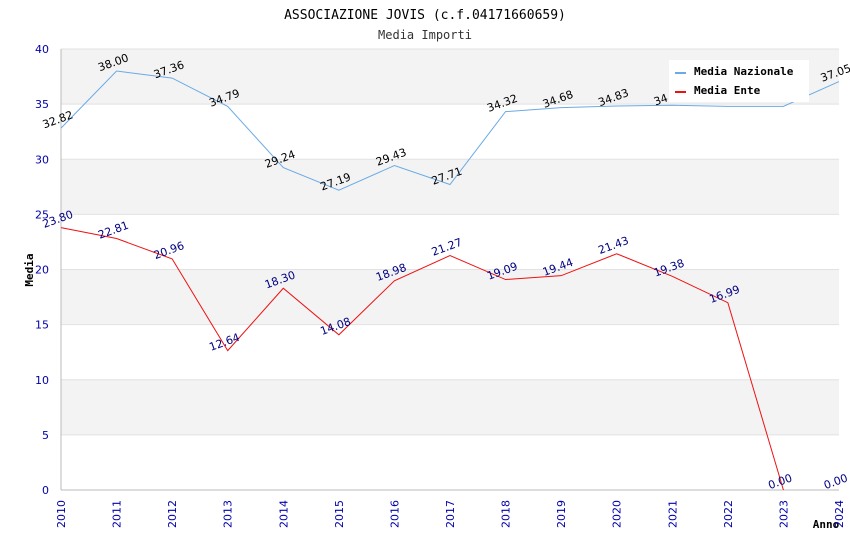 The width and height of the screenshot is (850, 550). Describe the element at coordinates (727, 90) in the screenshot. I see `legend-entry: Media Ente` at that location.